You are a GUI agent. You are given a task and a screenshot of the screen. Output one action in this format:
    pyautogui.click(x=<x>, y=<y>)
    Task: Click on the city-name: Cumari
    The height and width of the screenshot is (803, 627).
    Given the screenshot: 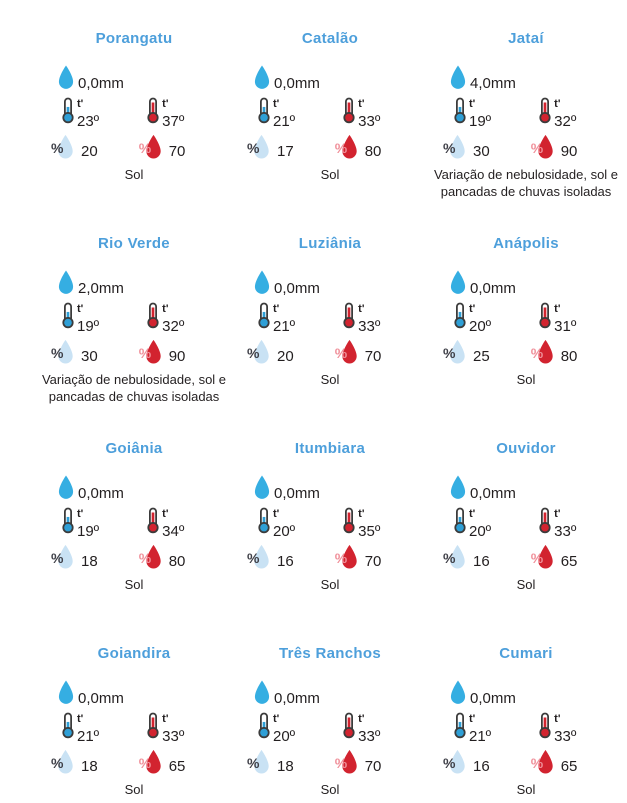 What is the action you would take?
    pyautogui.click(x=526, y=653)
    